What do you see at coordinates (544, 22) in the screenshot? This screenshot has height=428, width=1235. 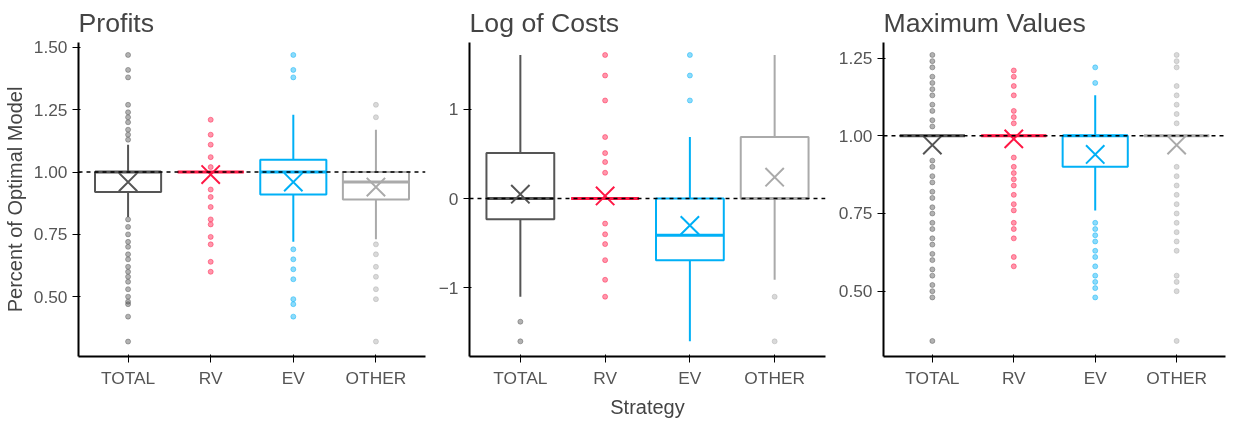 I see `chart-title: Log of Costs` at bounding box center [544, 22].